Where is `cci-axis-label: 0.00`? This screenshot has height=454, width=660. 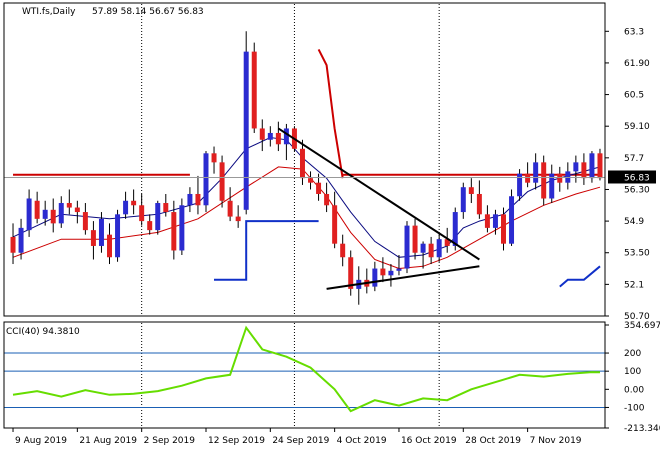
cci-axis-label: 0.00 is located at coordinates (634, 390).